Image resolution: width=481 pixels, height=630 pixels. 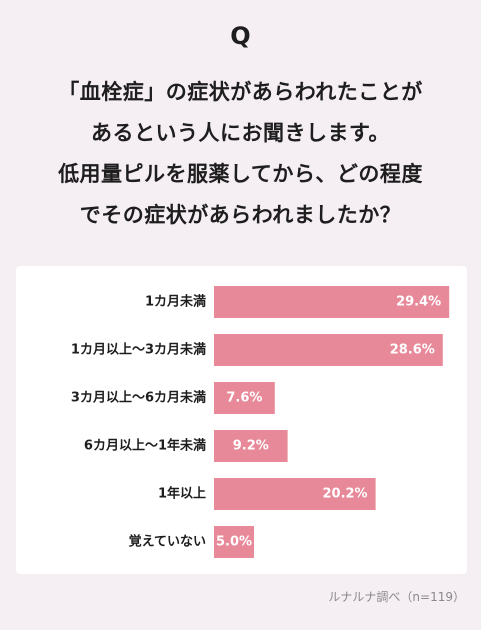 I want to click on question-mark: Q, so click(x=240, y=36).